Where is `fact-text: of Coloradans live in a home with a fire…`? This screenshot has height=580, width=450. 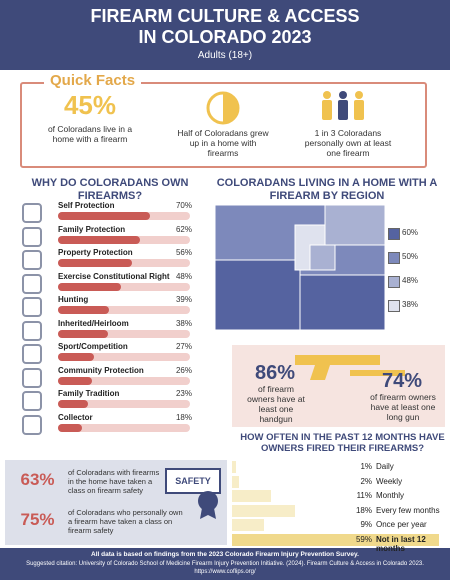
fact-text: of Coloradans live in a home with a fire… is located at coordinates (90, 134).